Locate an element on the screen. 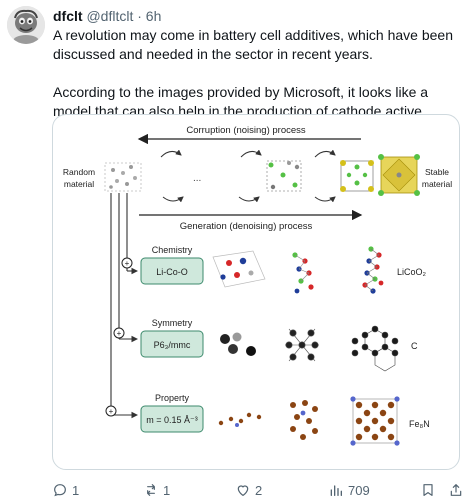 Image resolution: width=474 pixels, height=504 pixels. views-icon is located at coordinates (336, 490).